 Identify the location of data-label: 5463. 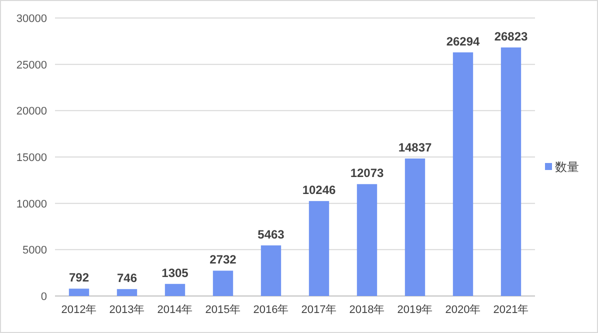
(271, 234).